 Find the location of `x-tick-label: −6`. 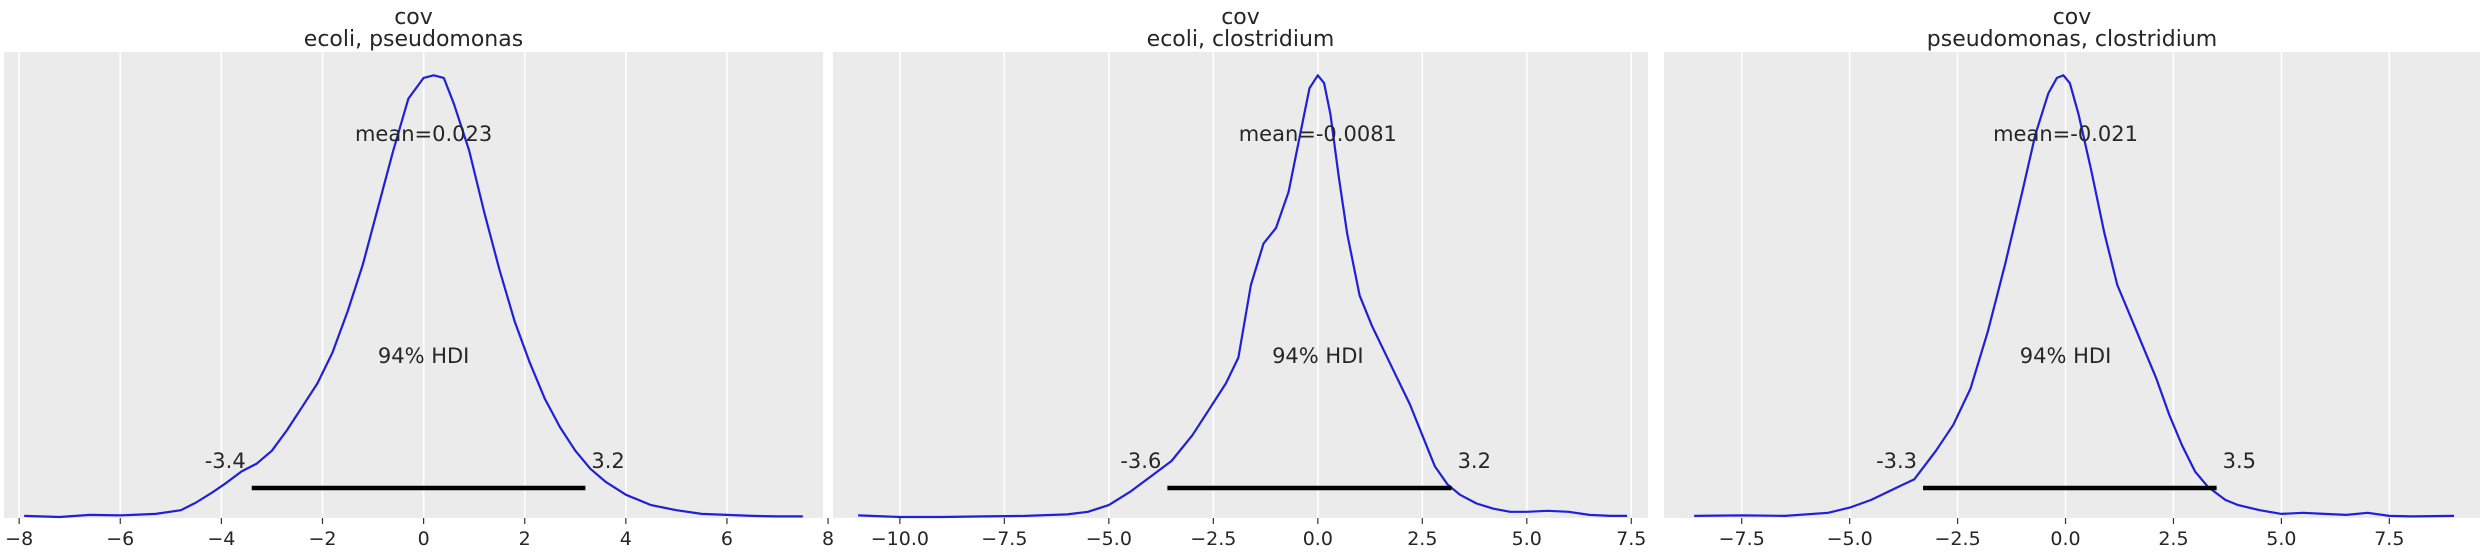

x-tick-label: −6 is located at coordinates (120, 539).